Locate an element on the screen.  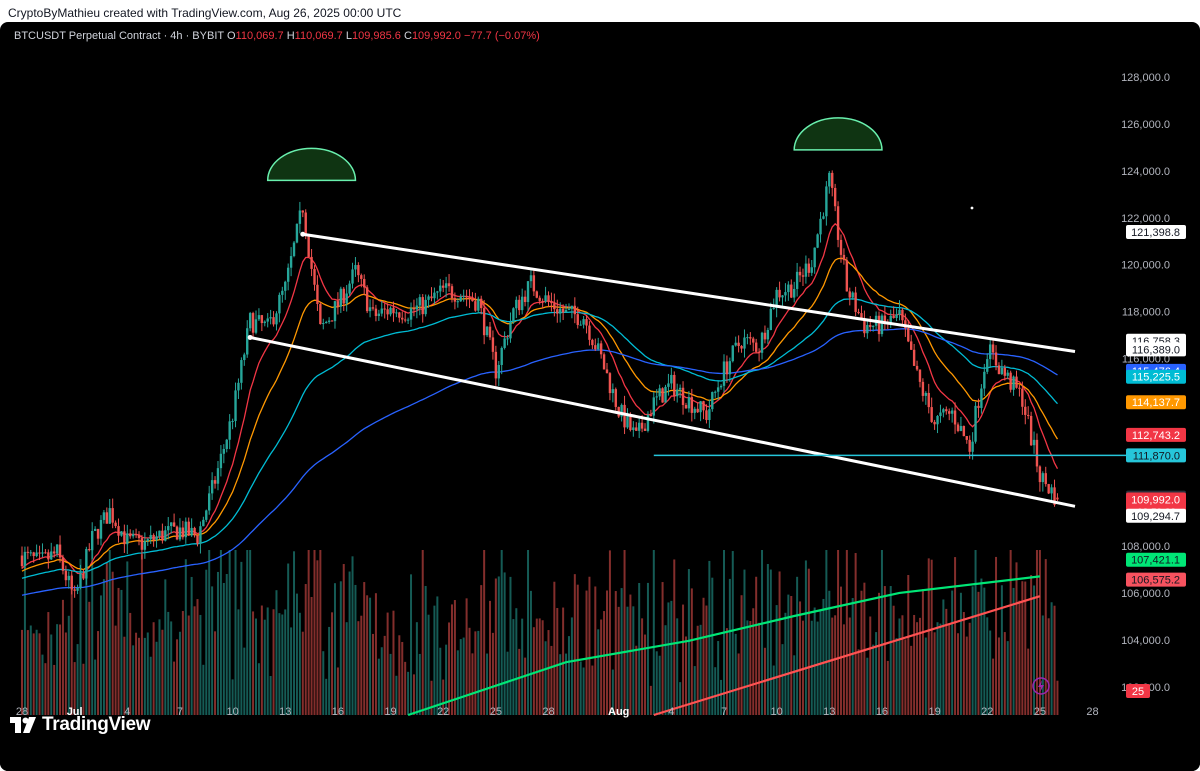
time-tick-label: 10 is located at coordinates (232, 712).